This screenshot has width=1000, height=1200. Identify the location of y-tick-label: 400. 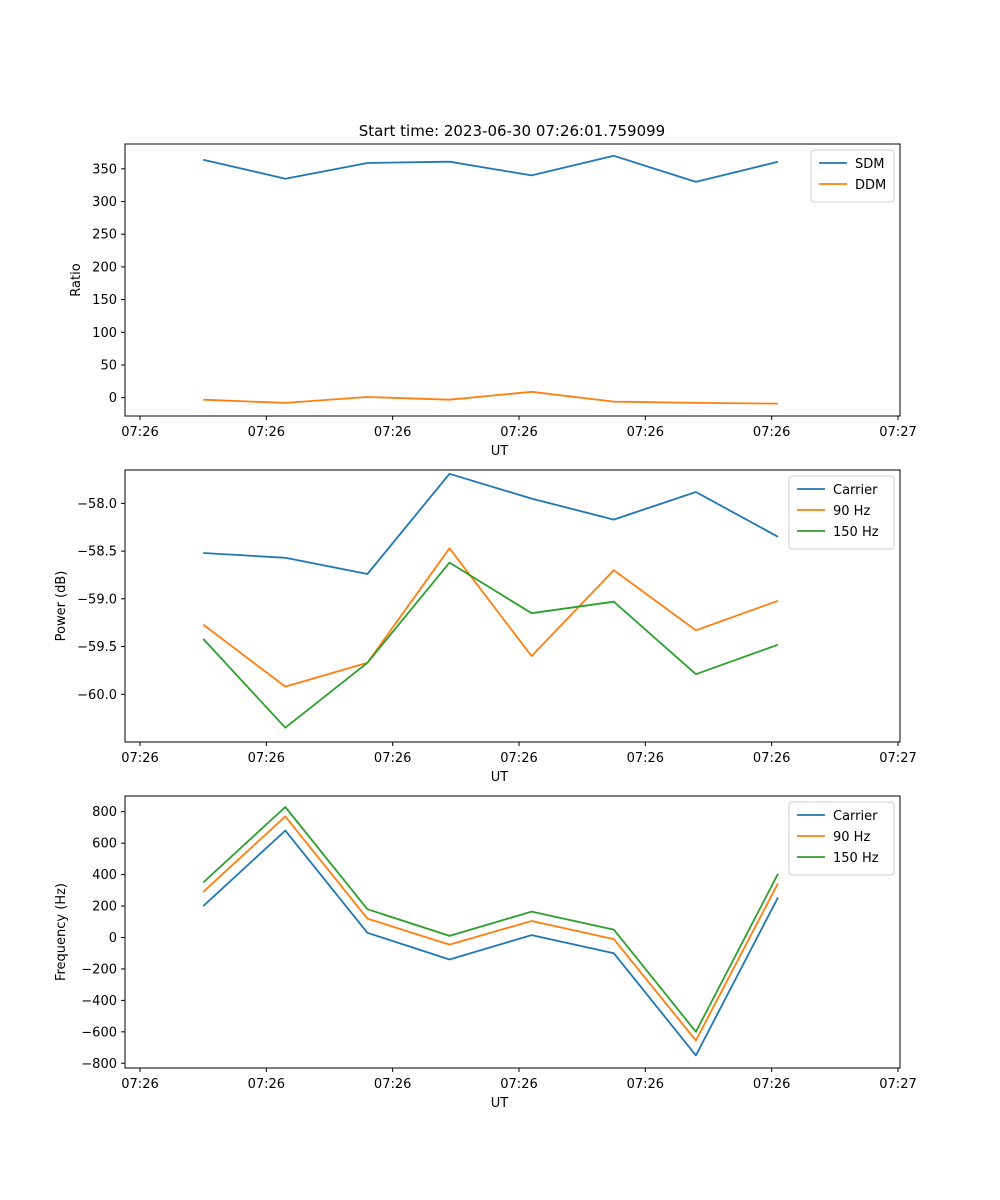
(104, 875).